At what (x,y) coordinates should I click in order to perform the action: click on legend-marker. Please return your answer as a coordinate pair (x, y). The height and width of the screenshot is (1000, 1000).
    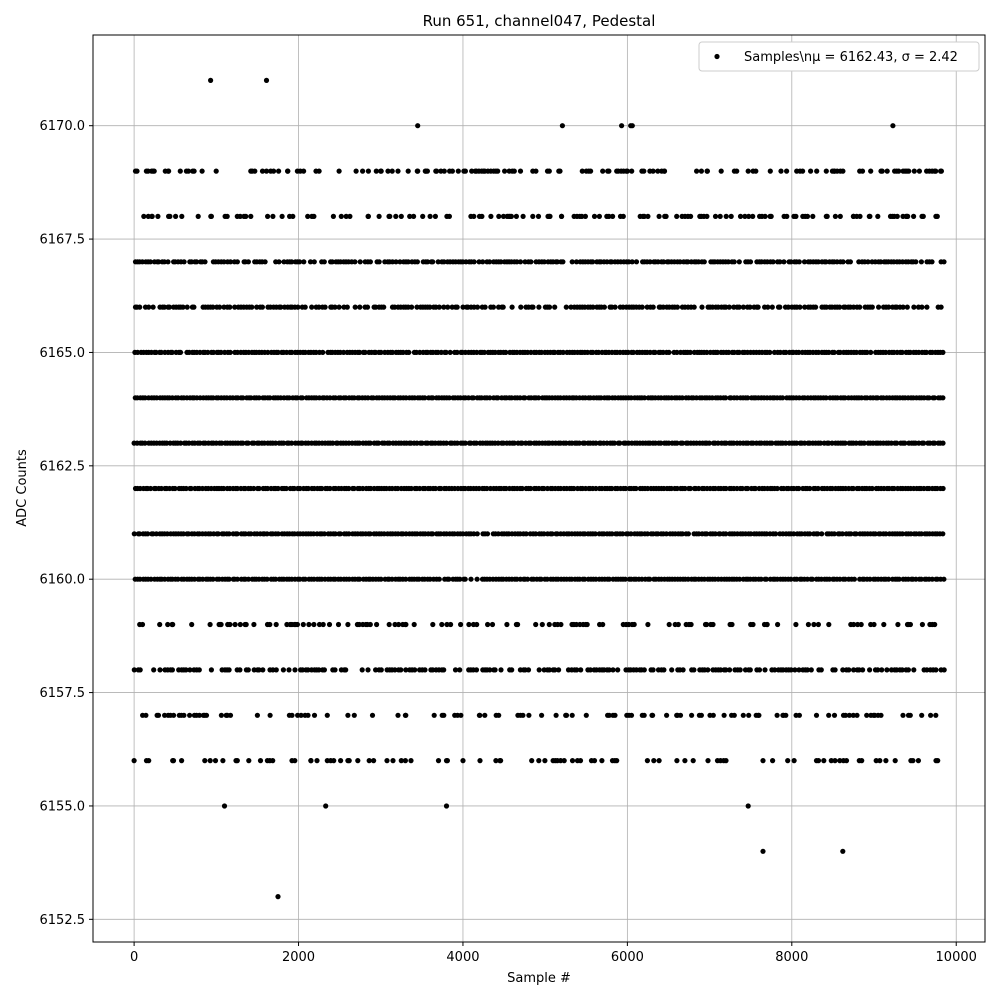
    Looking at the image, I should click on (717, 56).